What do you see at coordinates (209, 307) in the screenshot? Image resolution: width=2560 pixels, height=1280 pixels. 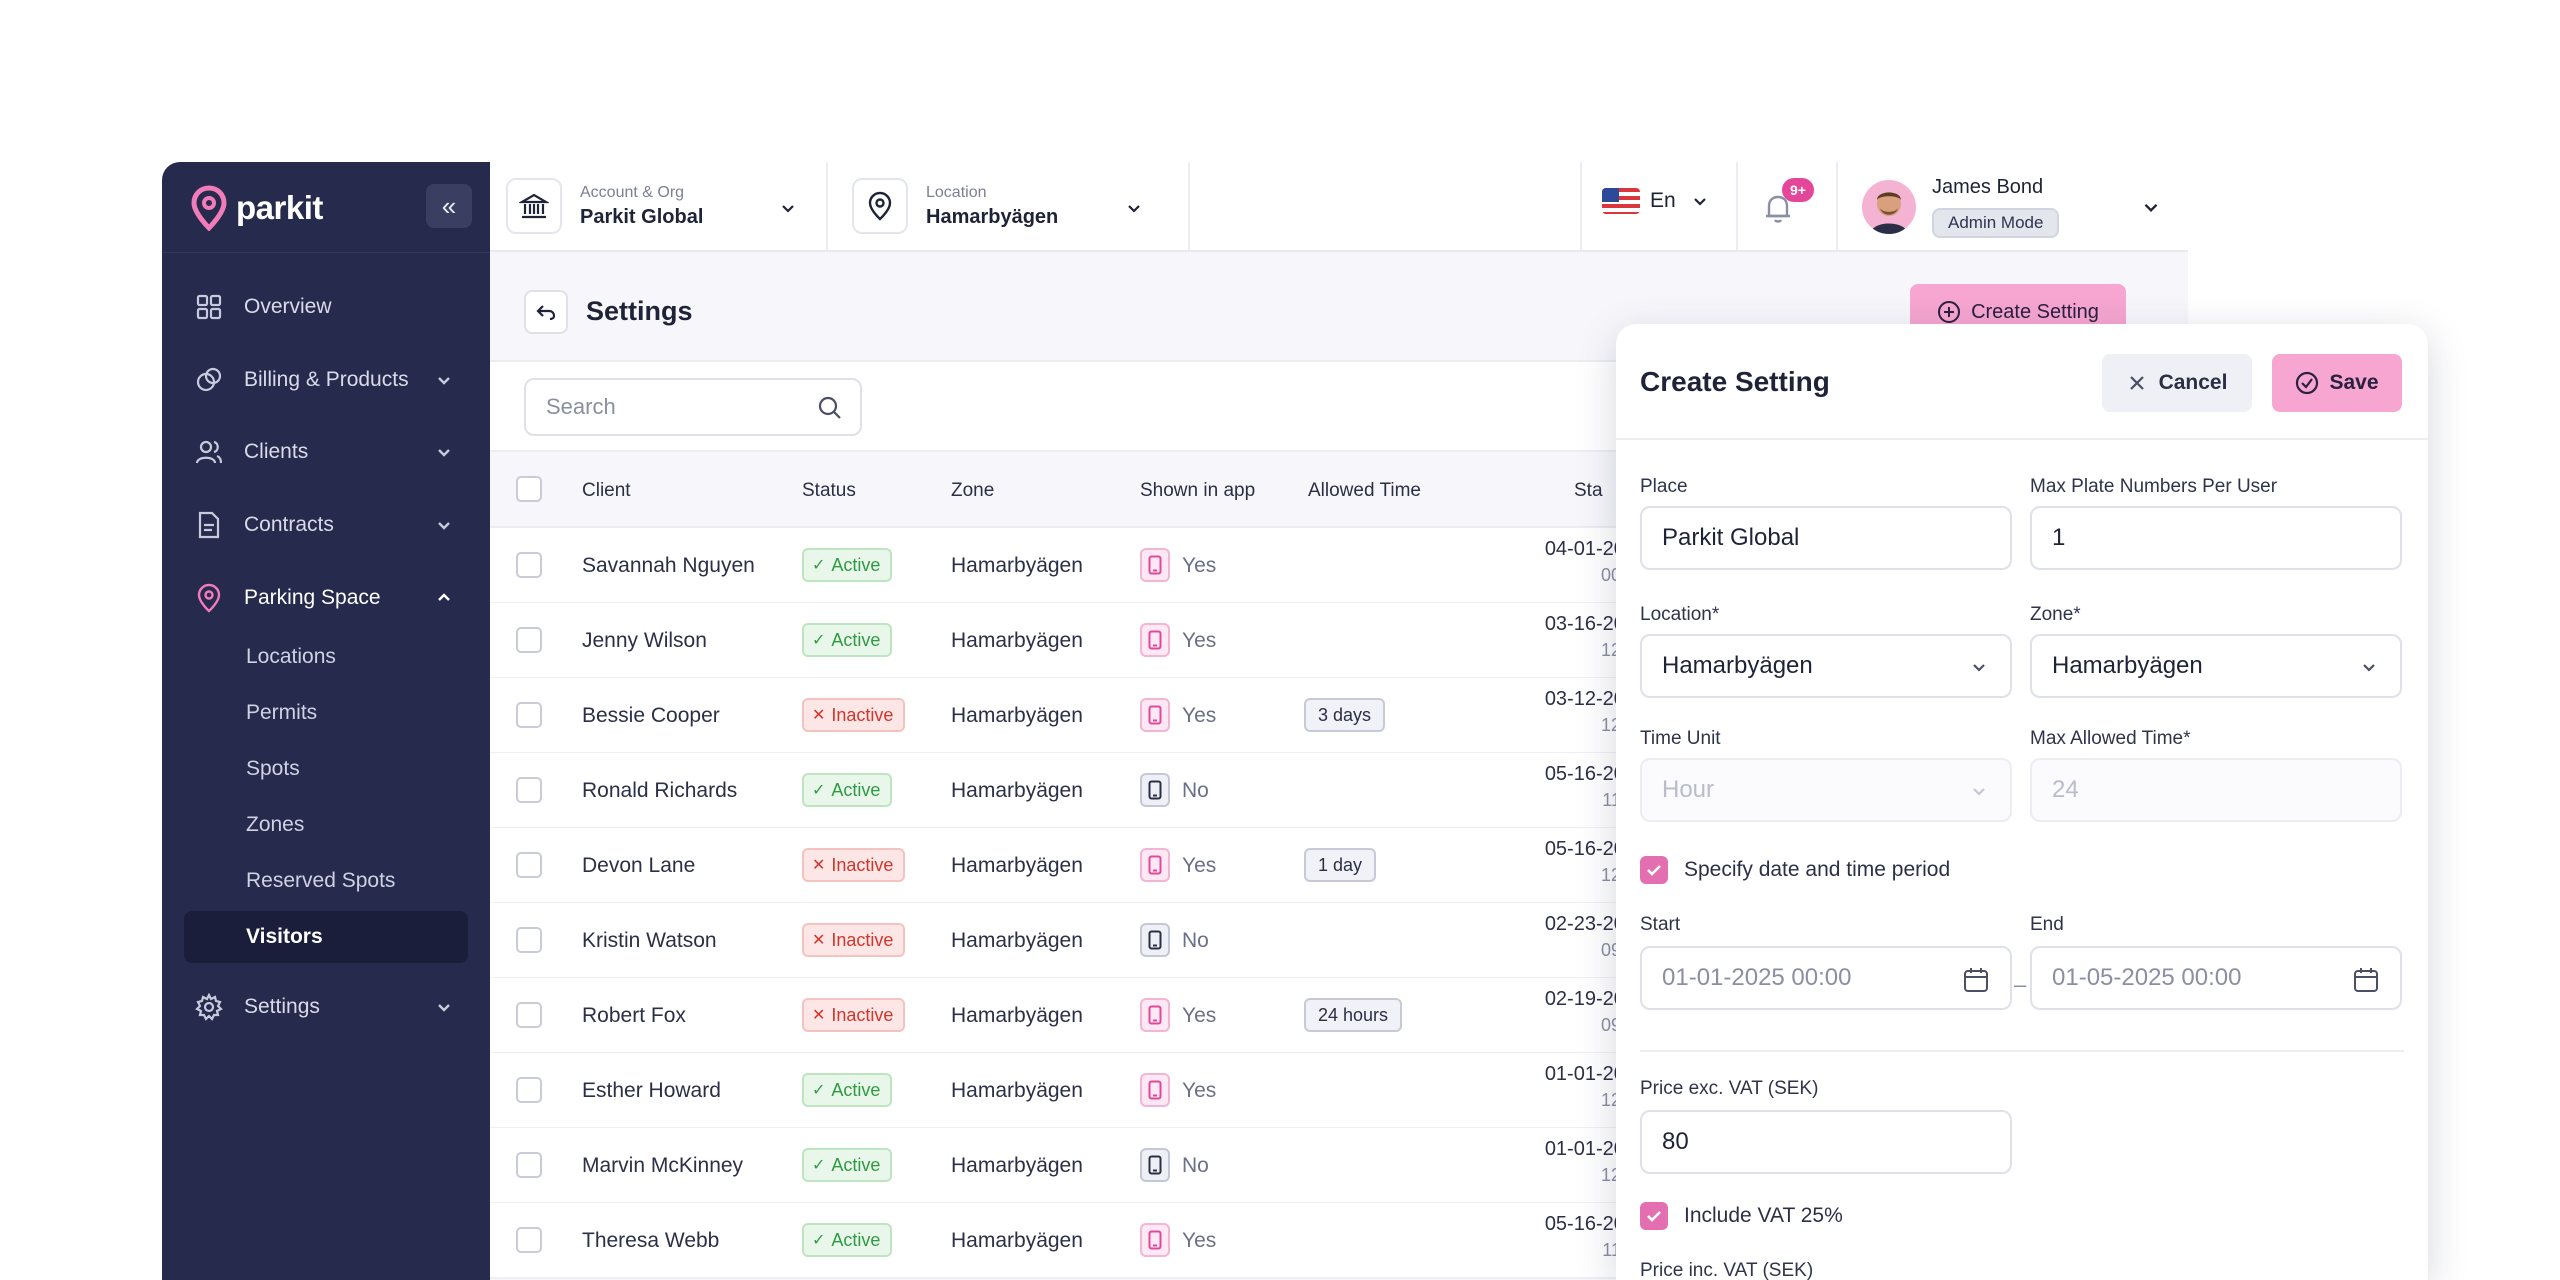 I see `grid-icon` at bounding box center [209, 307].